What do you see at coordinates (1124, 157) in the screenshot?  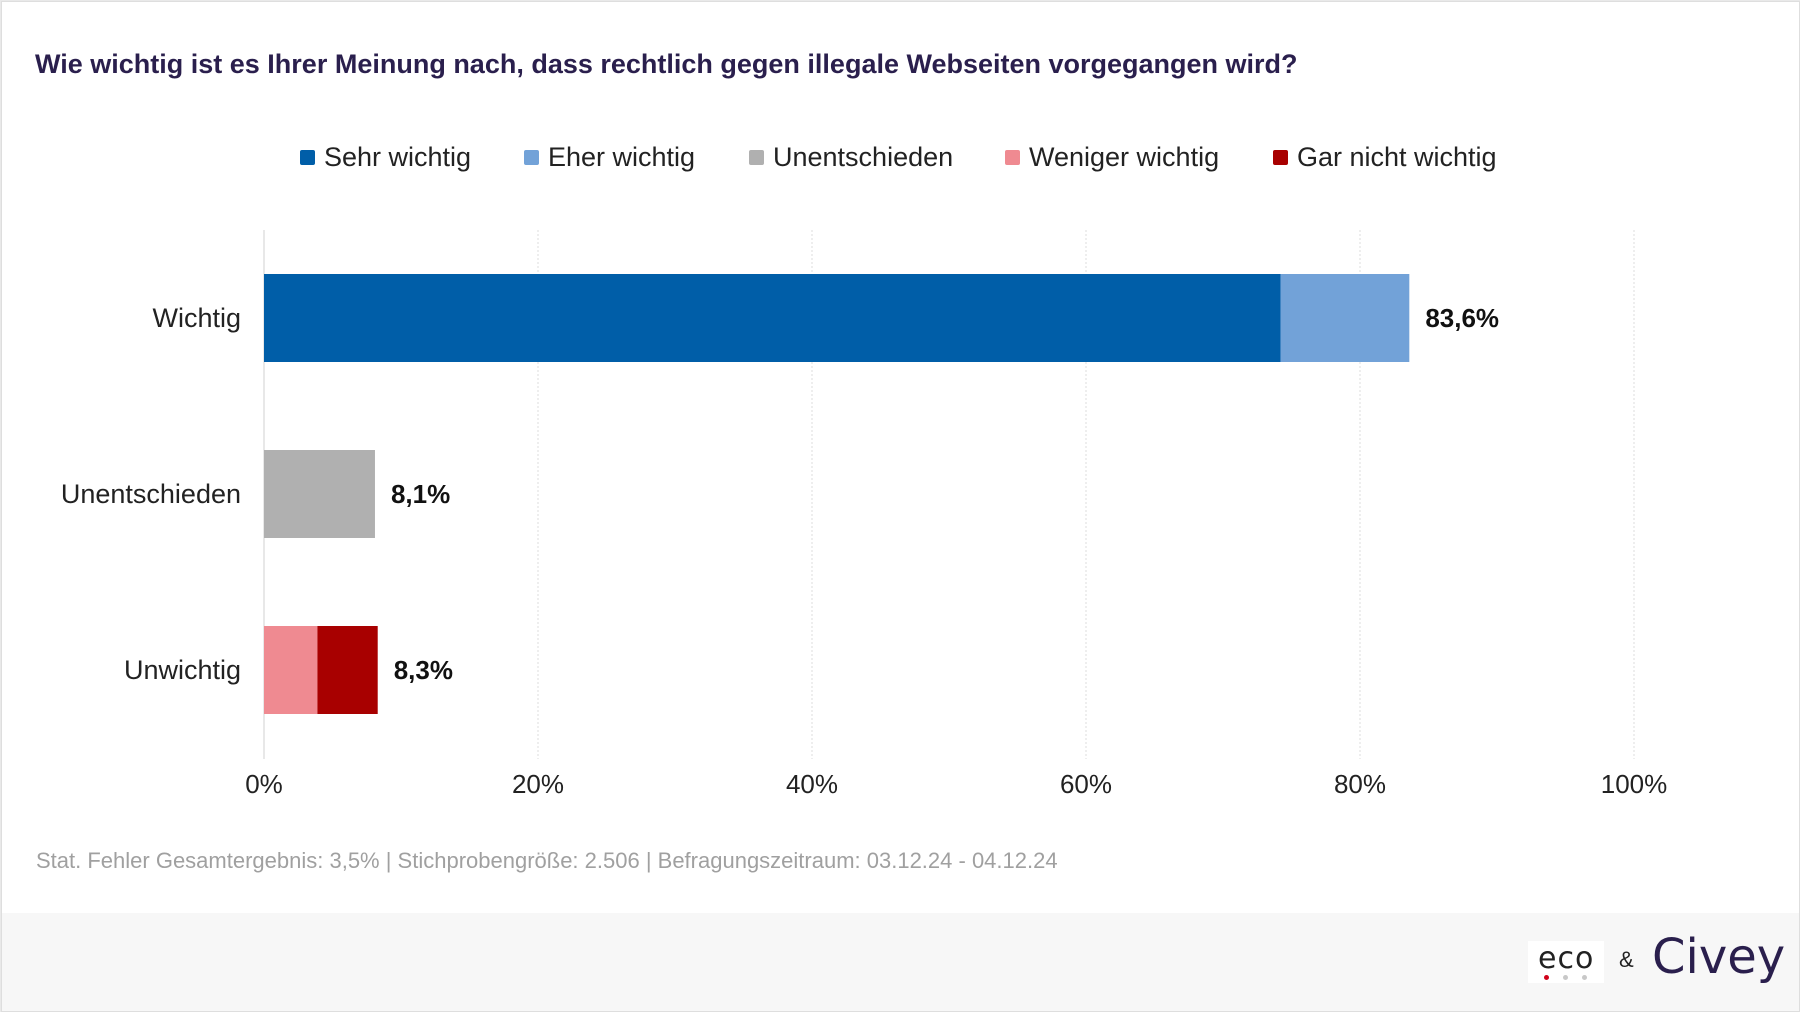 I see `legend-label: Weniger wichtig` at bounding box center [1124, 157].